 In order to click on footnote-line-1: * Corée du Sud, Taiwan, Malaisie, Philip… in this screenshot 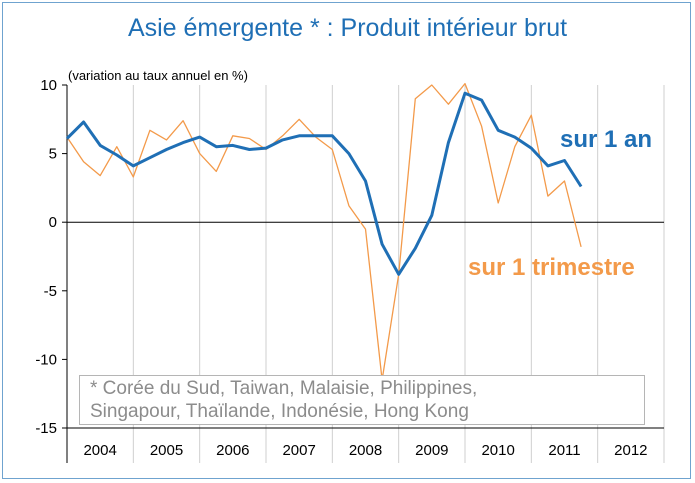, I will do `click(284, 388)`.